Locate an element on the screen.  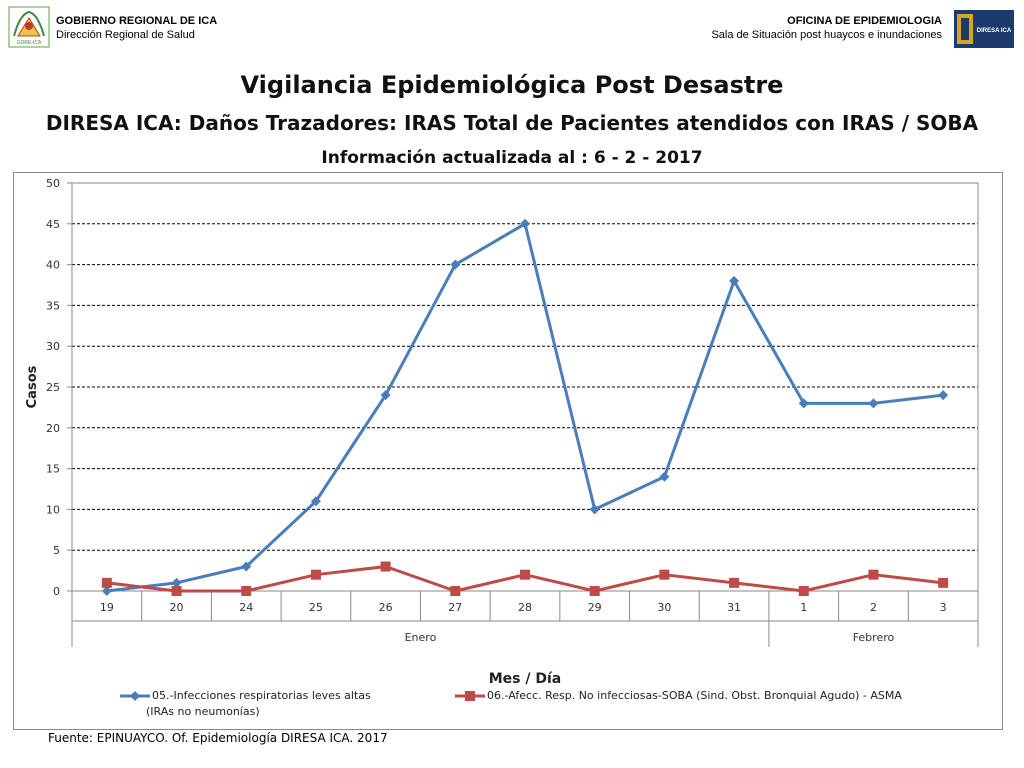
y-tick-label: 15 is located at coordinates (53, 469).